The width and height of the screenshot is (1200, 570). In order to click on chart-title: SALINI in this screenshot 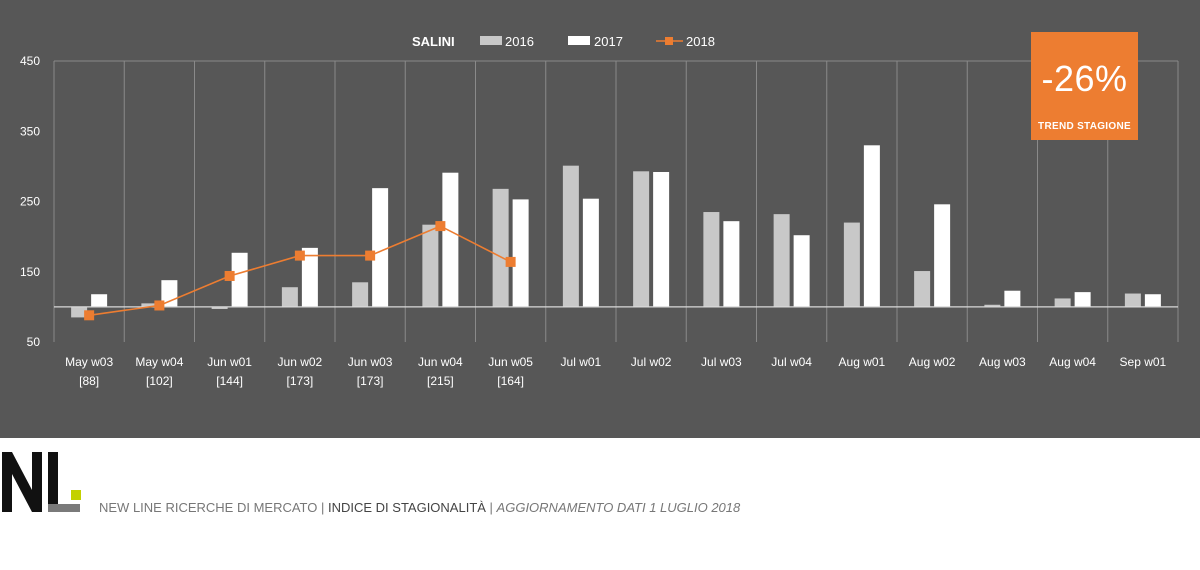, I will do `click(433, 41)`.